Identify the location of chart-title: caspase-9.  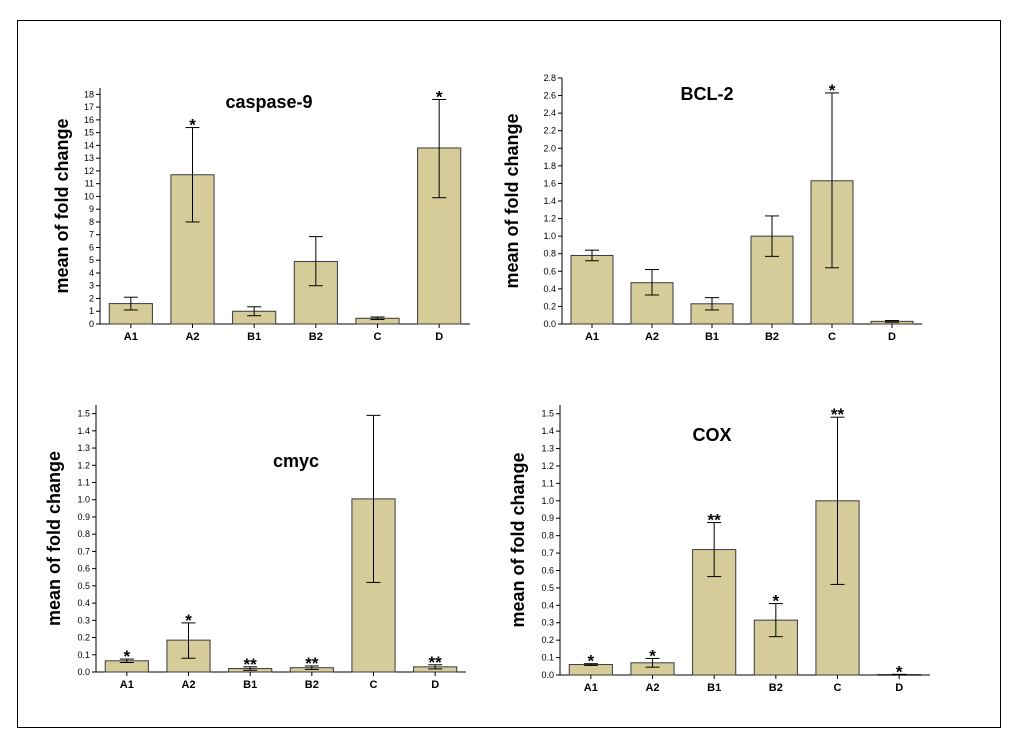
(268, 102).